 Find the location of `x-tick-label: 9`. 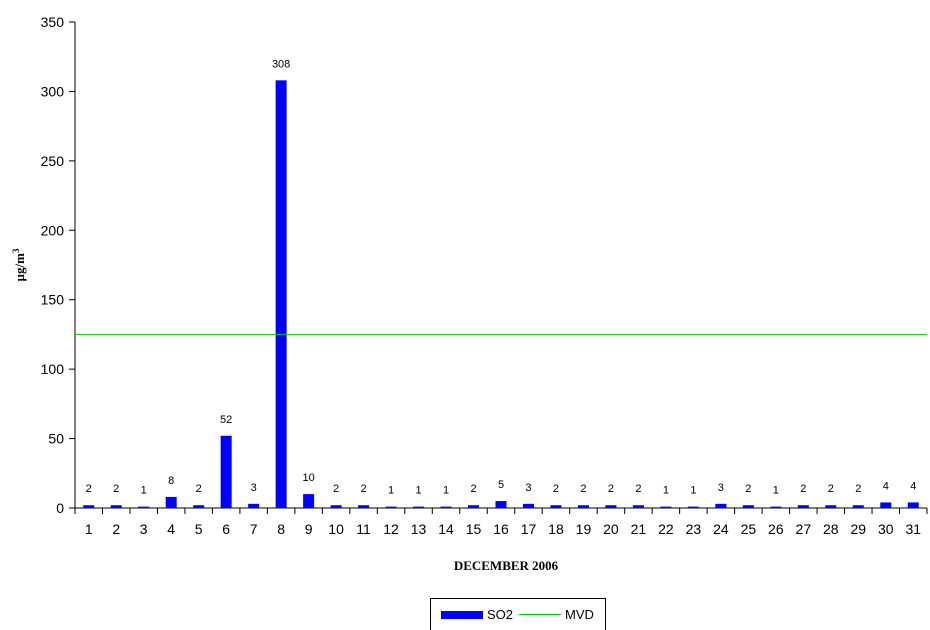

x-tick-label: 9 is located at coordinates (309, 529).